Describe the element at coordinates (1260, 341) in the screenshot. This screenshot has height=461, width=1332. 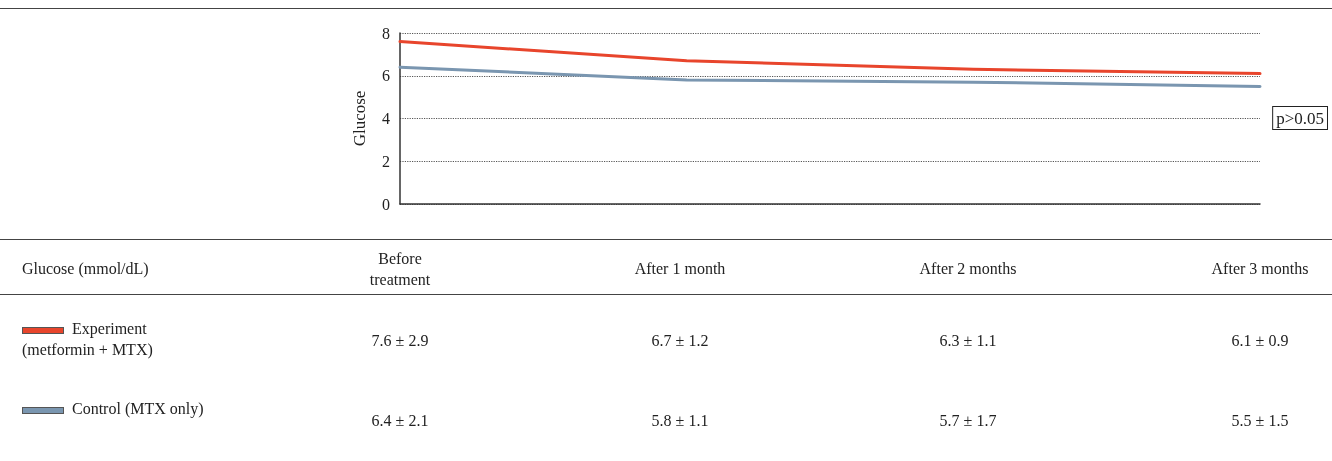
I see `data-label: 6.1 ± 0.9` at that location.